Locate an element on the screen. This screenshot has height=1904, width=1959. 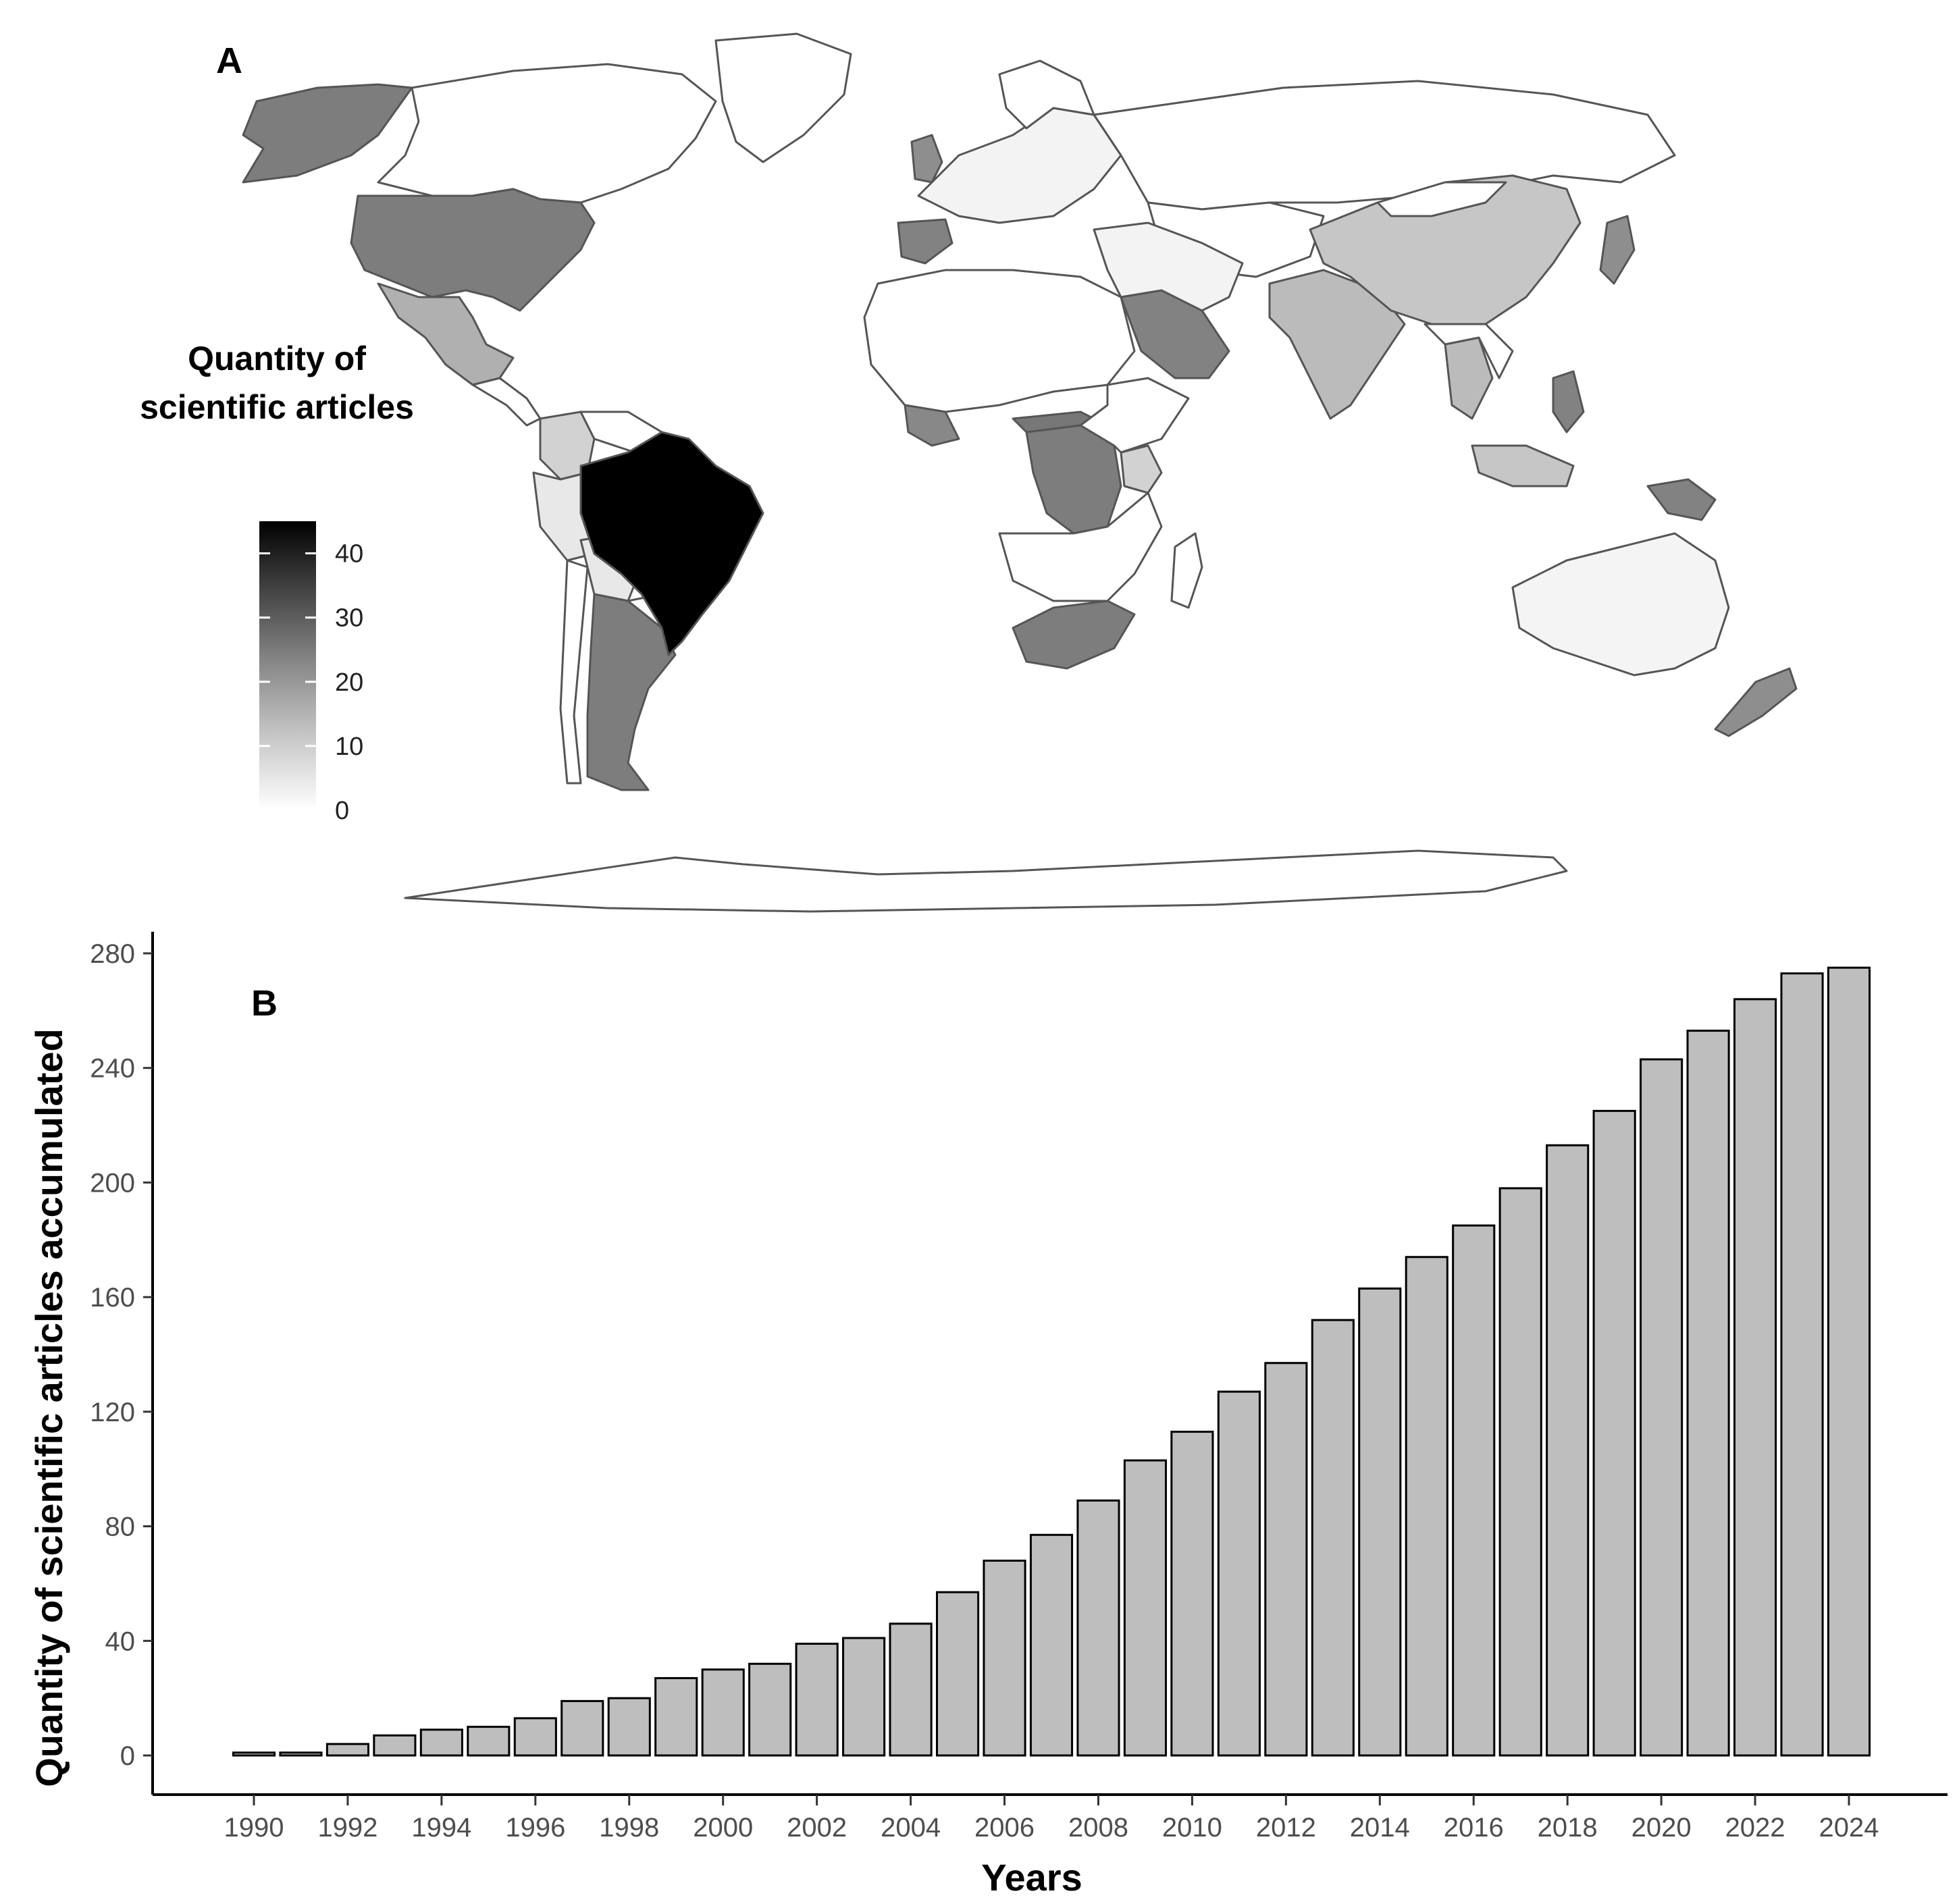
bar-2007 is located at coordinates (1051, 1645).